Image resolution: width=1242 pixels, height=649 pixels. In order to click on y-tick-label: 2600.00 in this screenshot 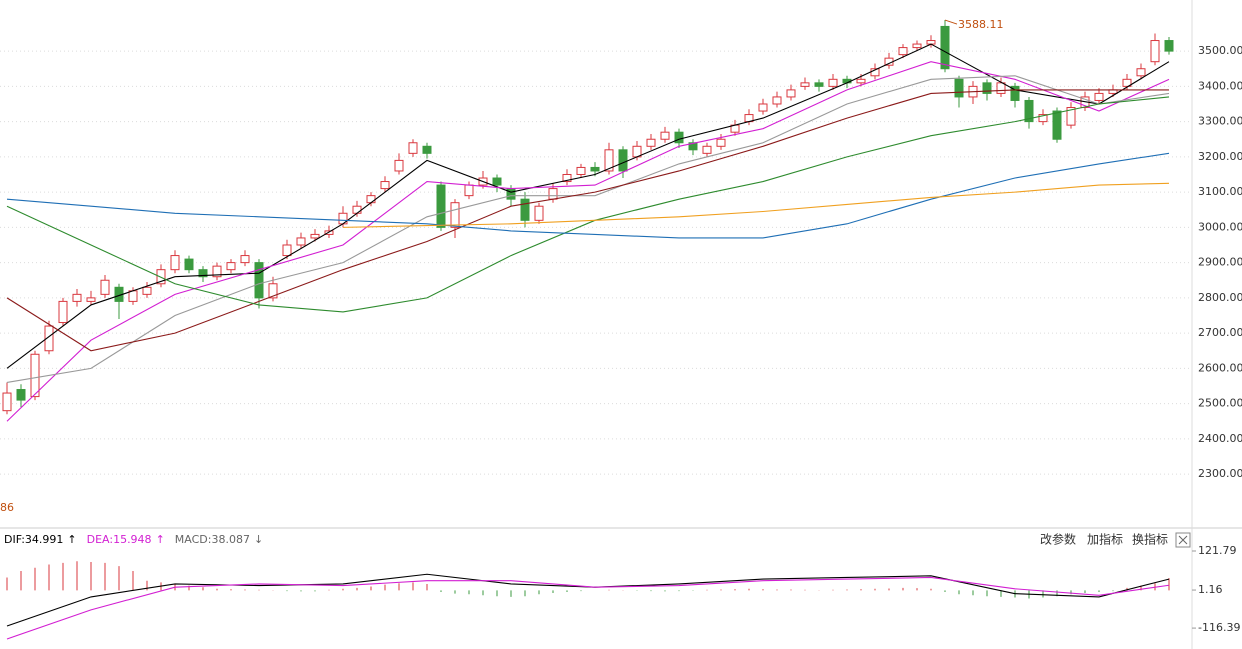, I will do `click(1220, 367)`.